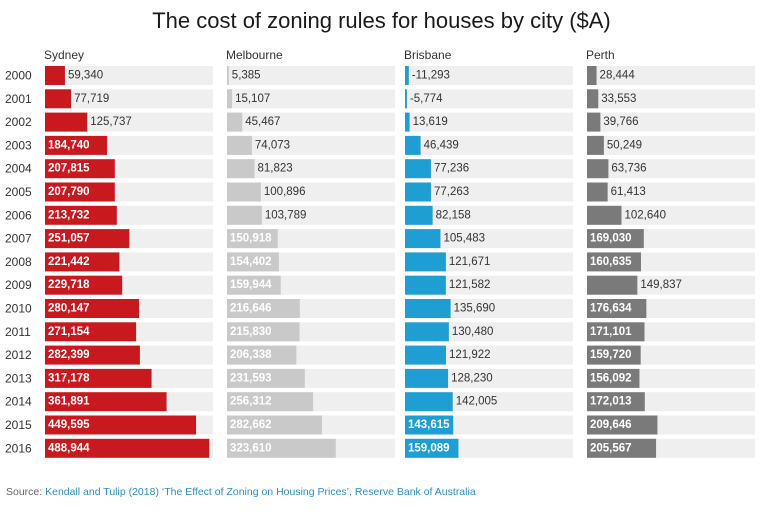  Describe the element at coordinates (470, 262) in the screenshot. I see `data-label: 121,671` at that location.